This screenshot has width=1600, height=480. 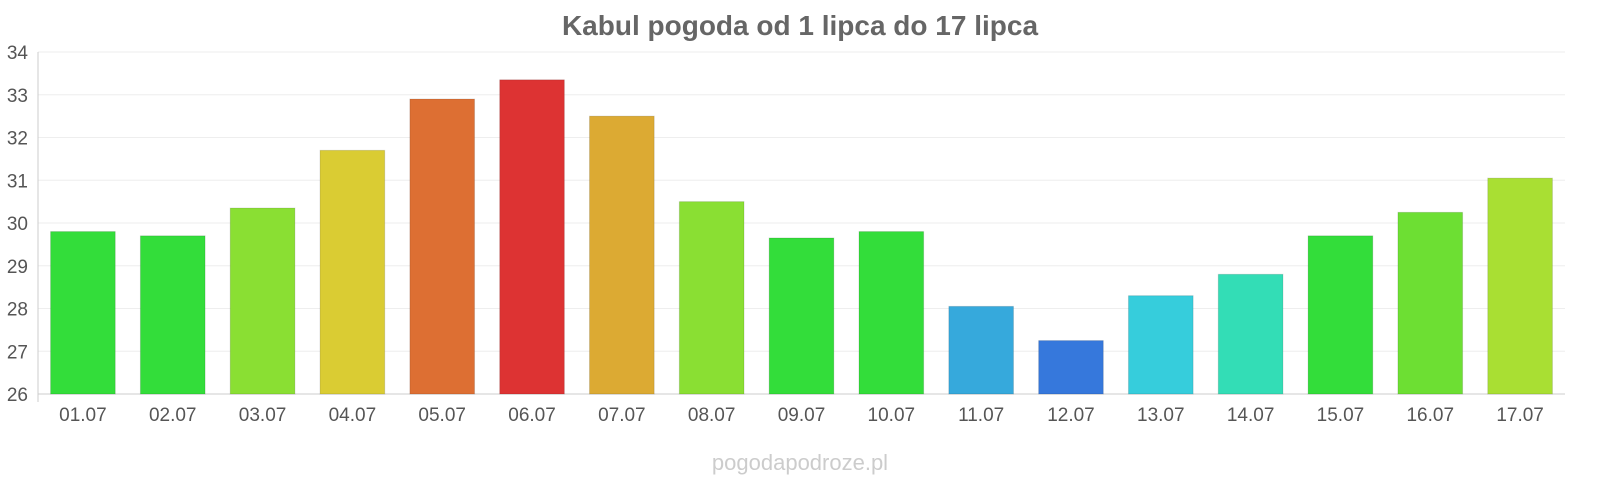 What do you see at coordinates (1340, 315) in the screenshot?
I see `bar-15.07` at bounding box center [1340, 315].